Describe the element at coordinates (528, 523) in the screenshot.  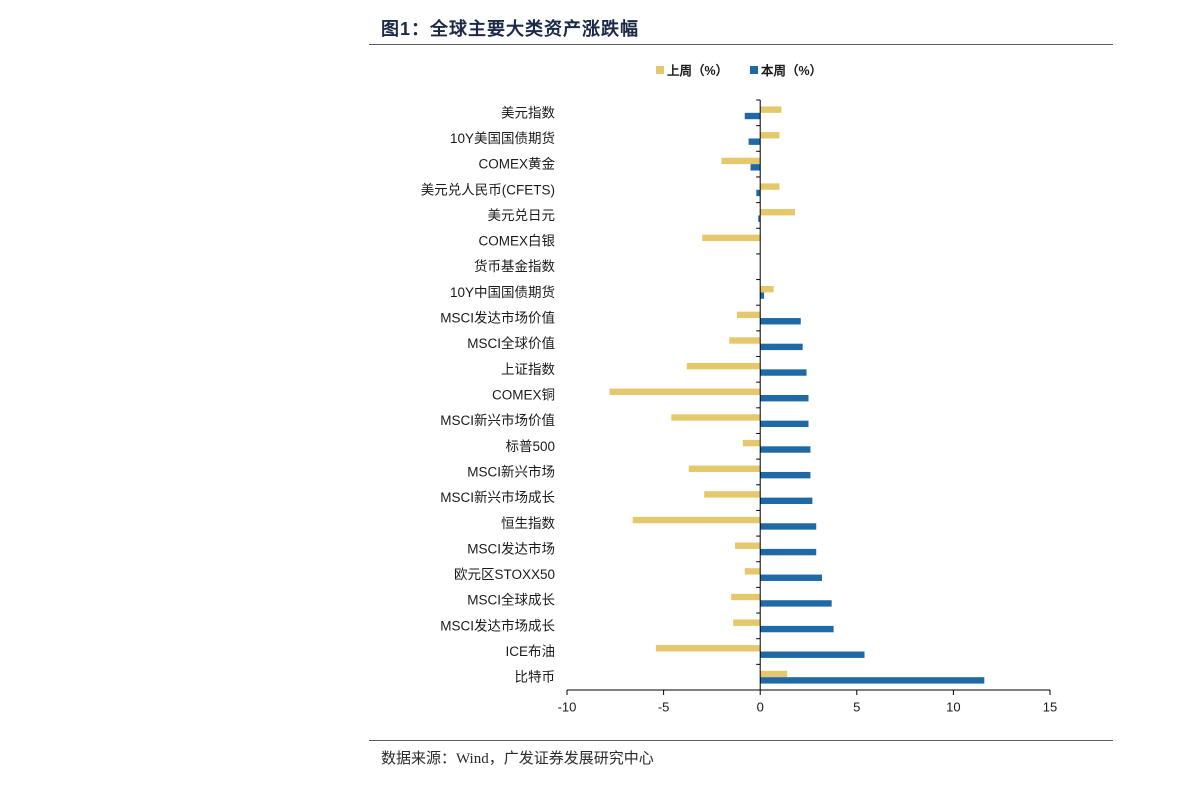
I see `category-label-16: 恒生指数` at that location.